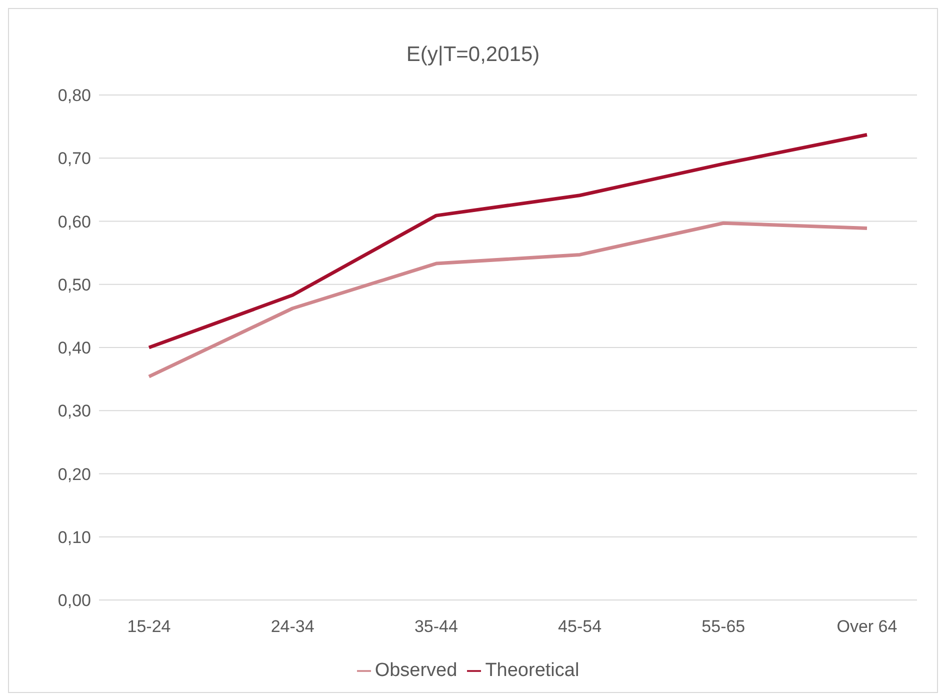 The height and width of the screenshot is (699, 944). What do you see at coordinates (74, 284) in the screenshot?
I see `y-tick-label: 0,50` at bounding box center [74, 284].